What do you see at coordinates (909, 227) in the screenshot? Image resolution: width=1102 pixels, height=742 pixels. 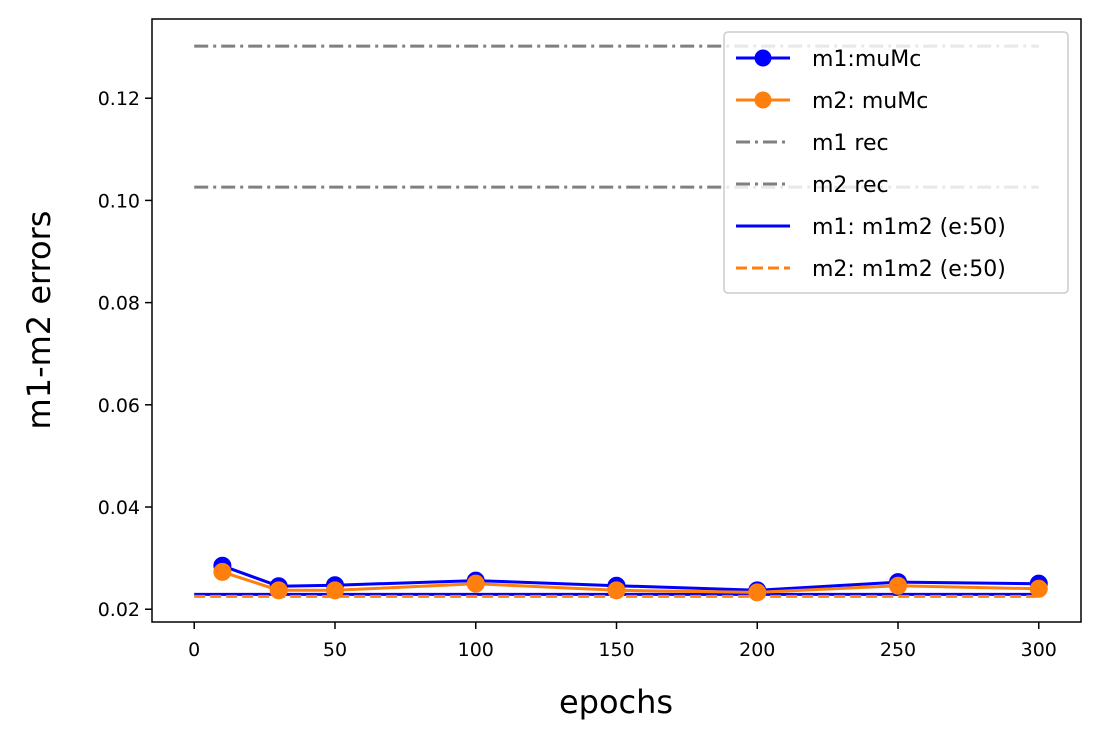 I see `legend-label-4: m1: m1m2 (e:50)` at bounding box center [909, 227].